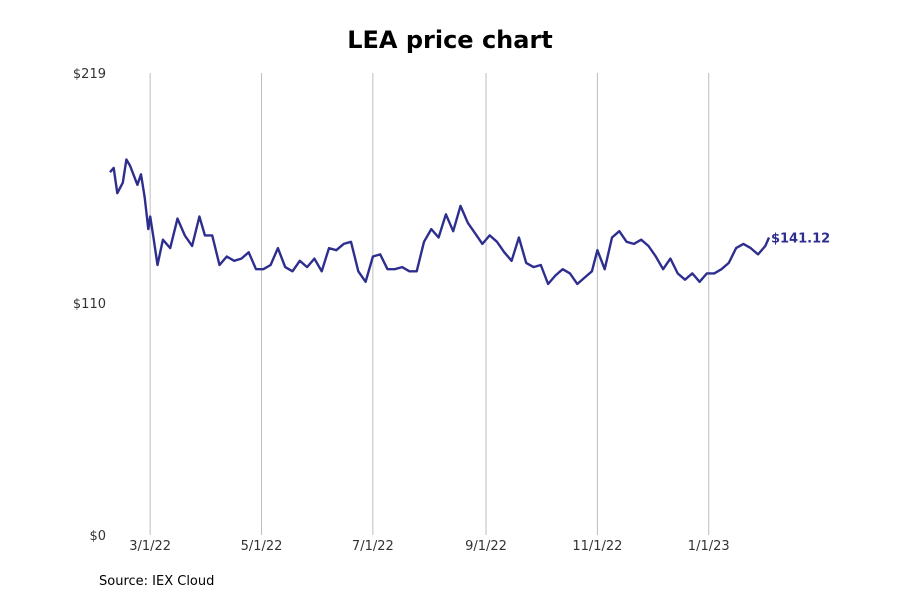 The width and height of the screenshot is (900, 600). Describe the element at coordinates (150, 546) in the screenshot. I see `x-tick-label: 3/1/22` at that location.